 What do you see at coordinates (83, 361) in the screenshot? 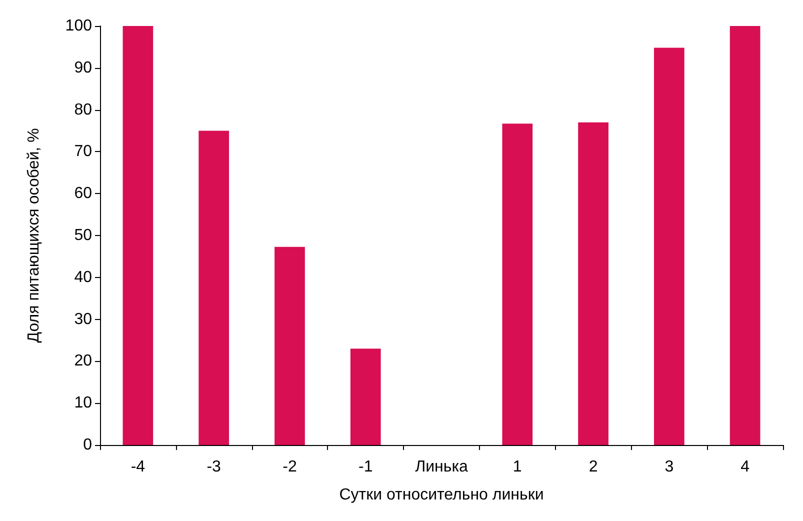
I see `y-tick-label: 20` at bounding box center [83, 361].